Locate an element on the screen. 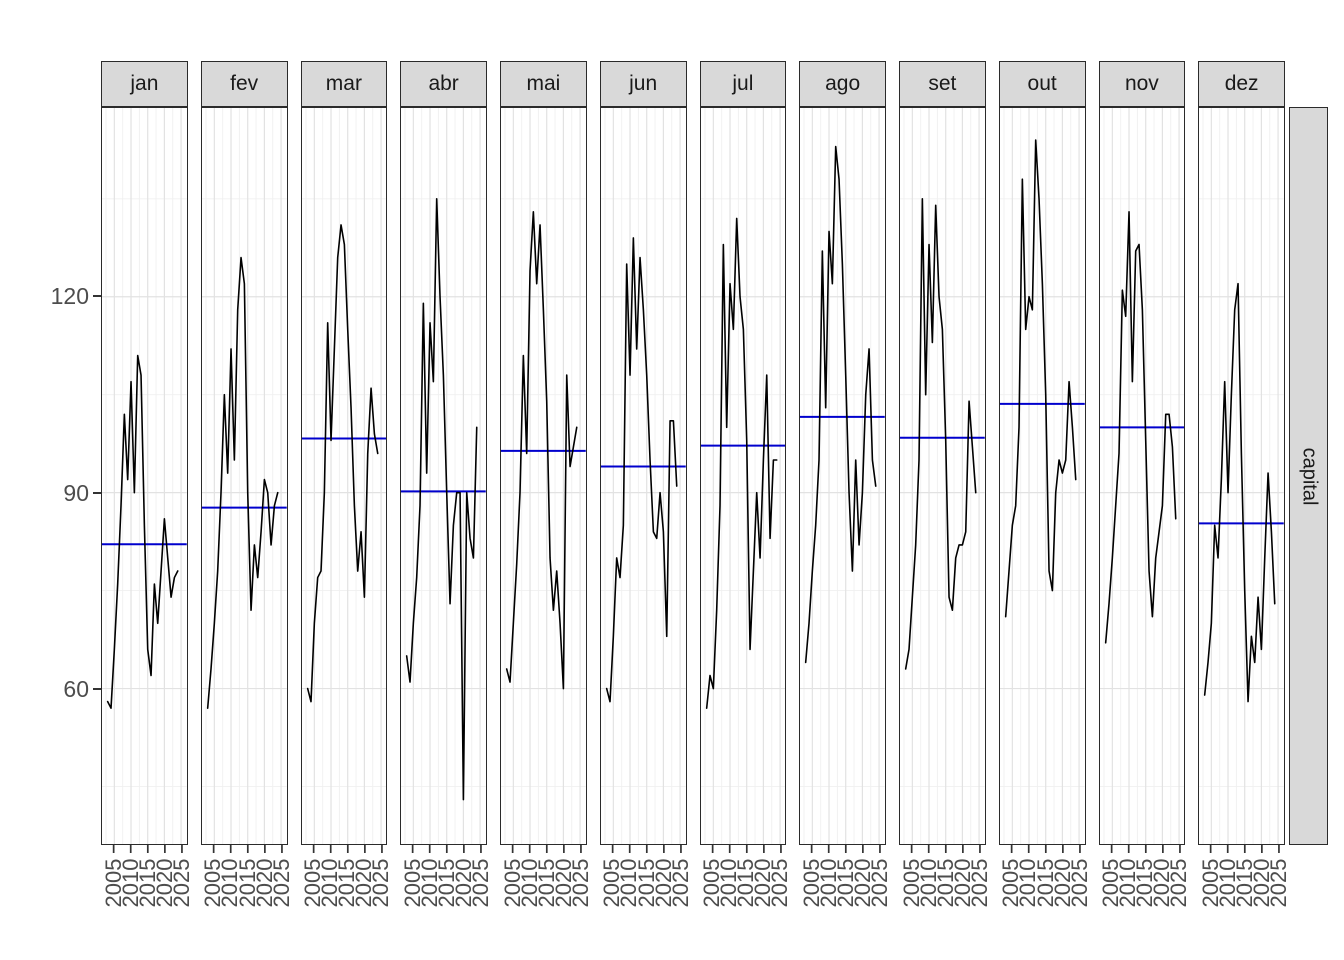 The height and width of the screenshot is (960, 1344). facet-strip-label: dez is located at coordinates (1241, 83).